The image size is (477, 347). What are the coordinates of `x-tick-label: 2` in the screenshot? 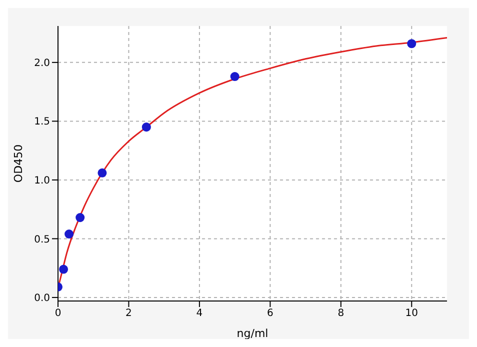 It's located at (129, 314).